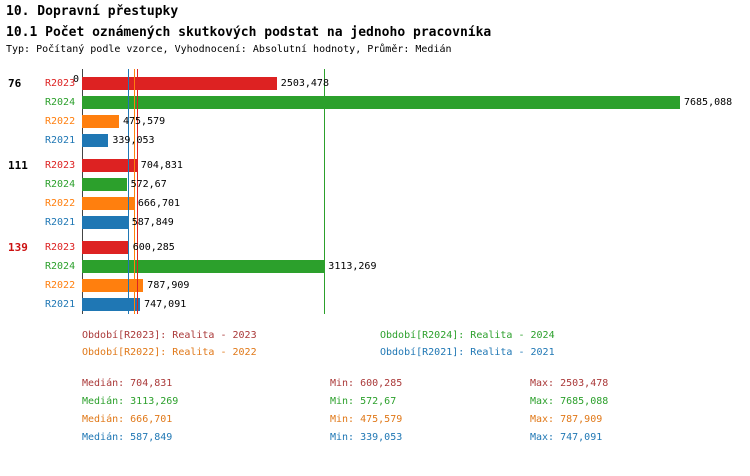 This screenshot has height=476, width=750. Describe the element at coordinates (366, 437) in the screenshot. I see `stat-min: Min: 339,053` at that location.